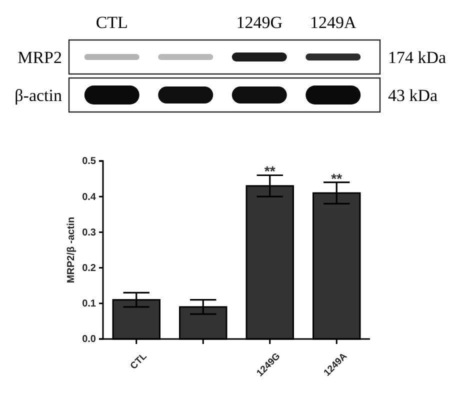 The height and width of the screenshot is (404, 470). Describe the element at coordinates (71, 250) in the screenshot. I see `y-axis-title: MRP2/β -actin` at that location.